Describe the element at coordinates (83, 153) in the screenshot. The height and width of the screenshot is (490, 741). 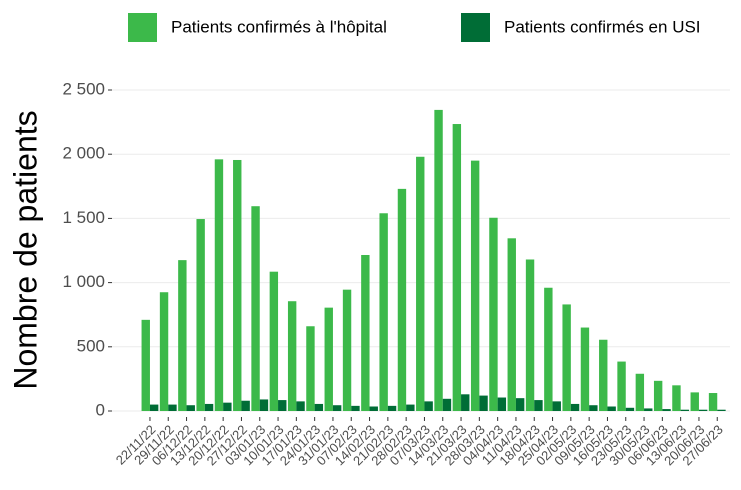
I see `y-tick-label: 2 000` at that location.